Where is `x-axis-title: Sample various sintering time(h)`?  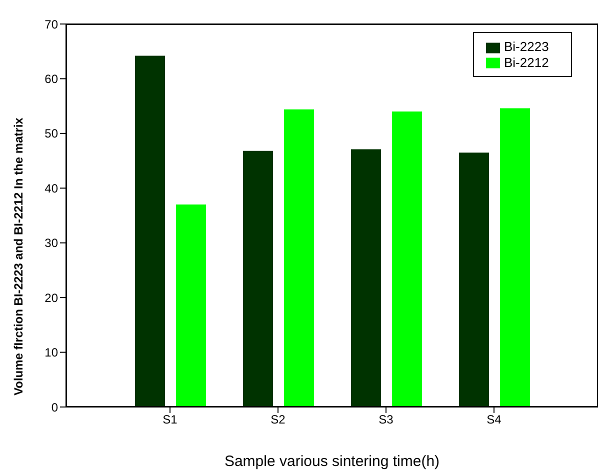
x-axis-title: Sample various sintering time(h) is located at coordinates (332, 461).